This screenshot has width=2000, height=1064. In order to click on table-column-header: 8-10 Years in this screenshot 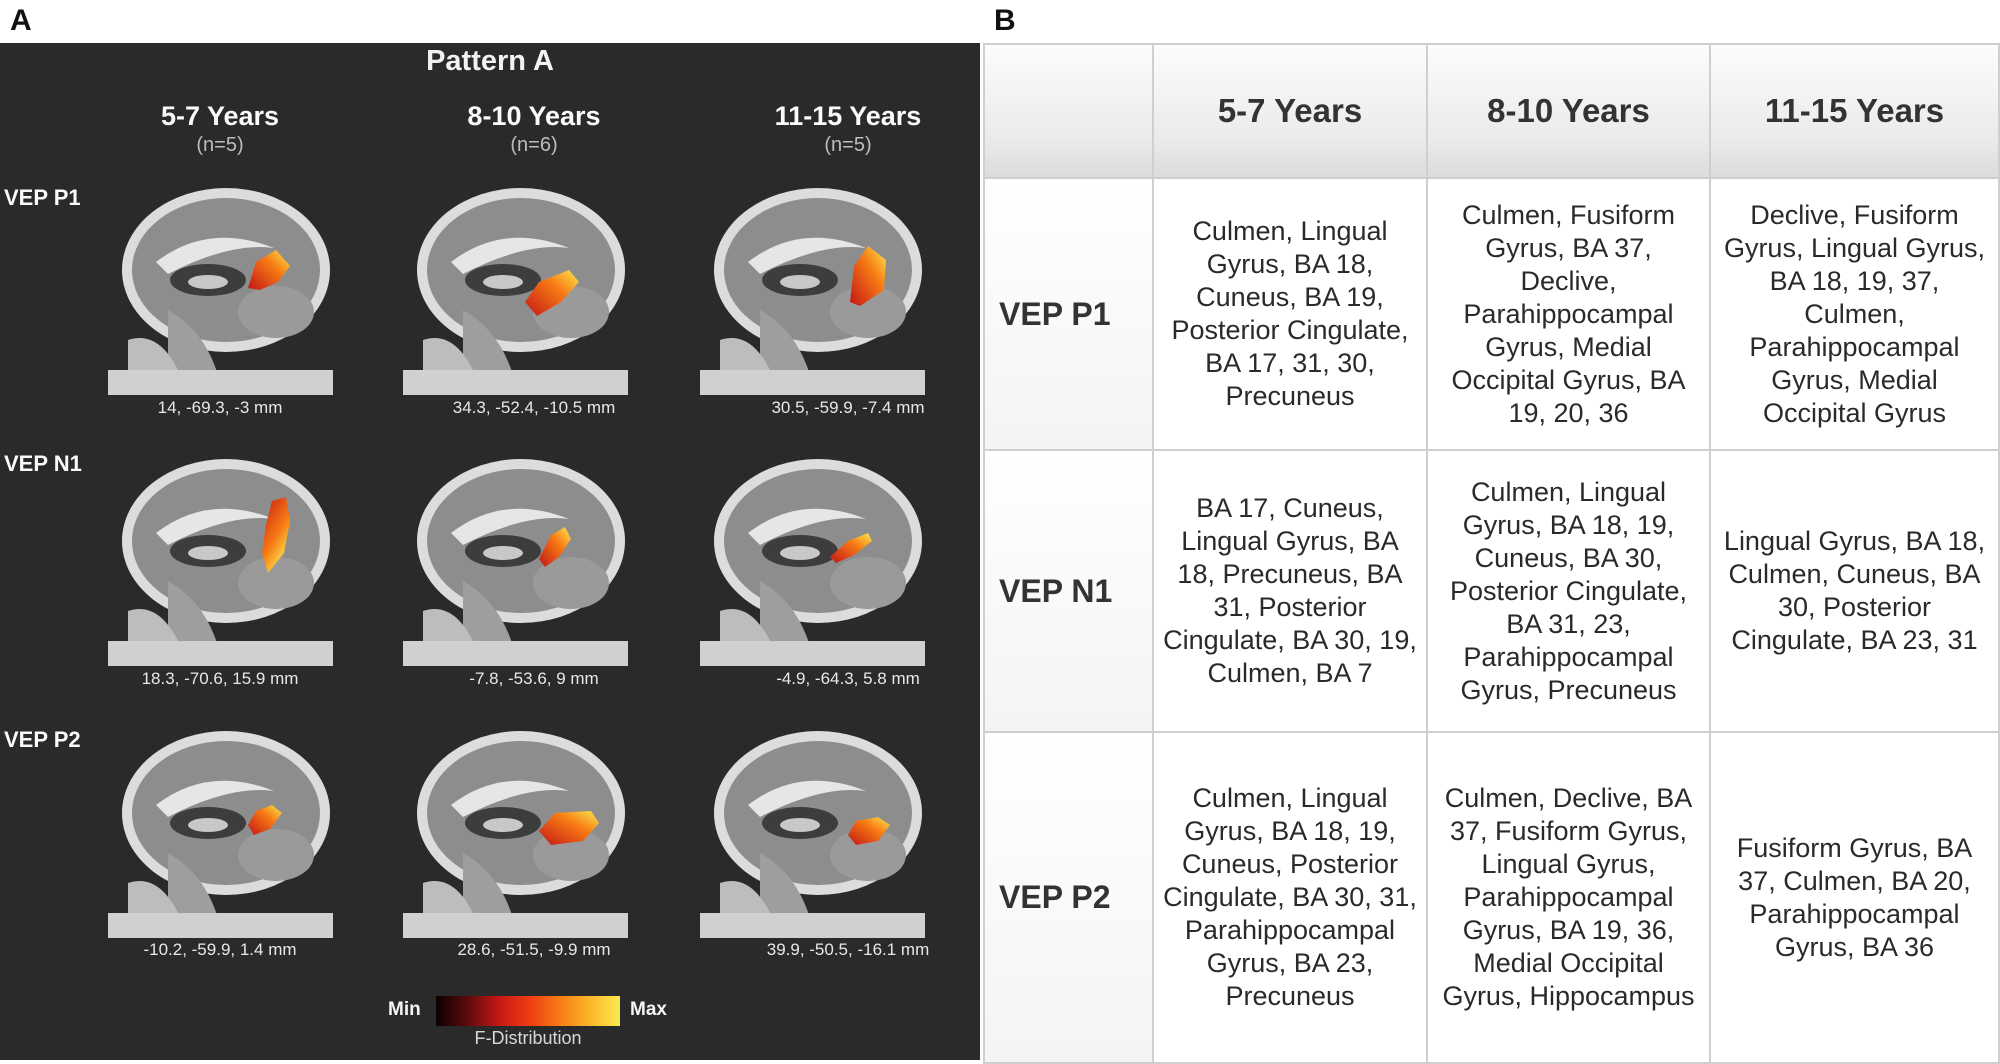, I will do `click(1568, 111)`.